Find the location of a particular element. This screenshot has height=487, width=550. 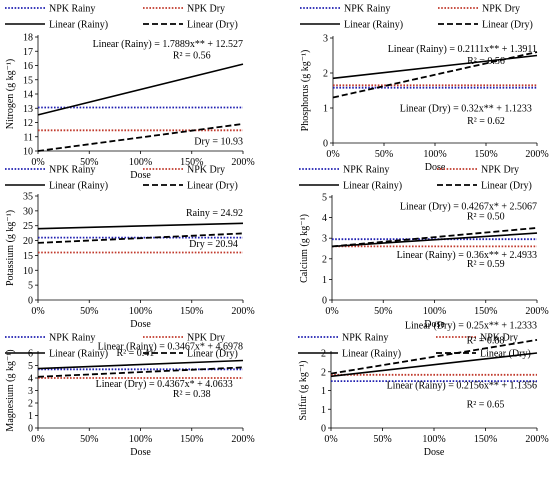

y-tick-label: 25 is located at coordinates (28, 226).